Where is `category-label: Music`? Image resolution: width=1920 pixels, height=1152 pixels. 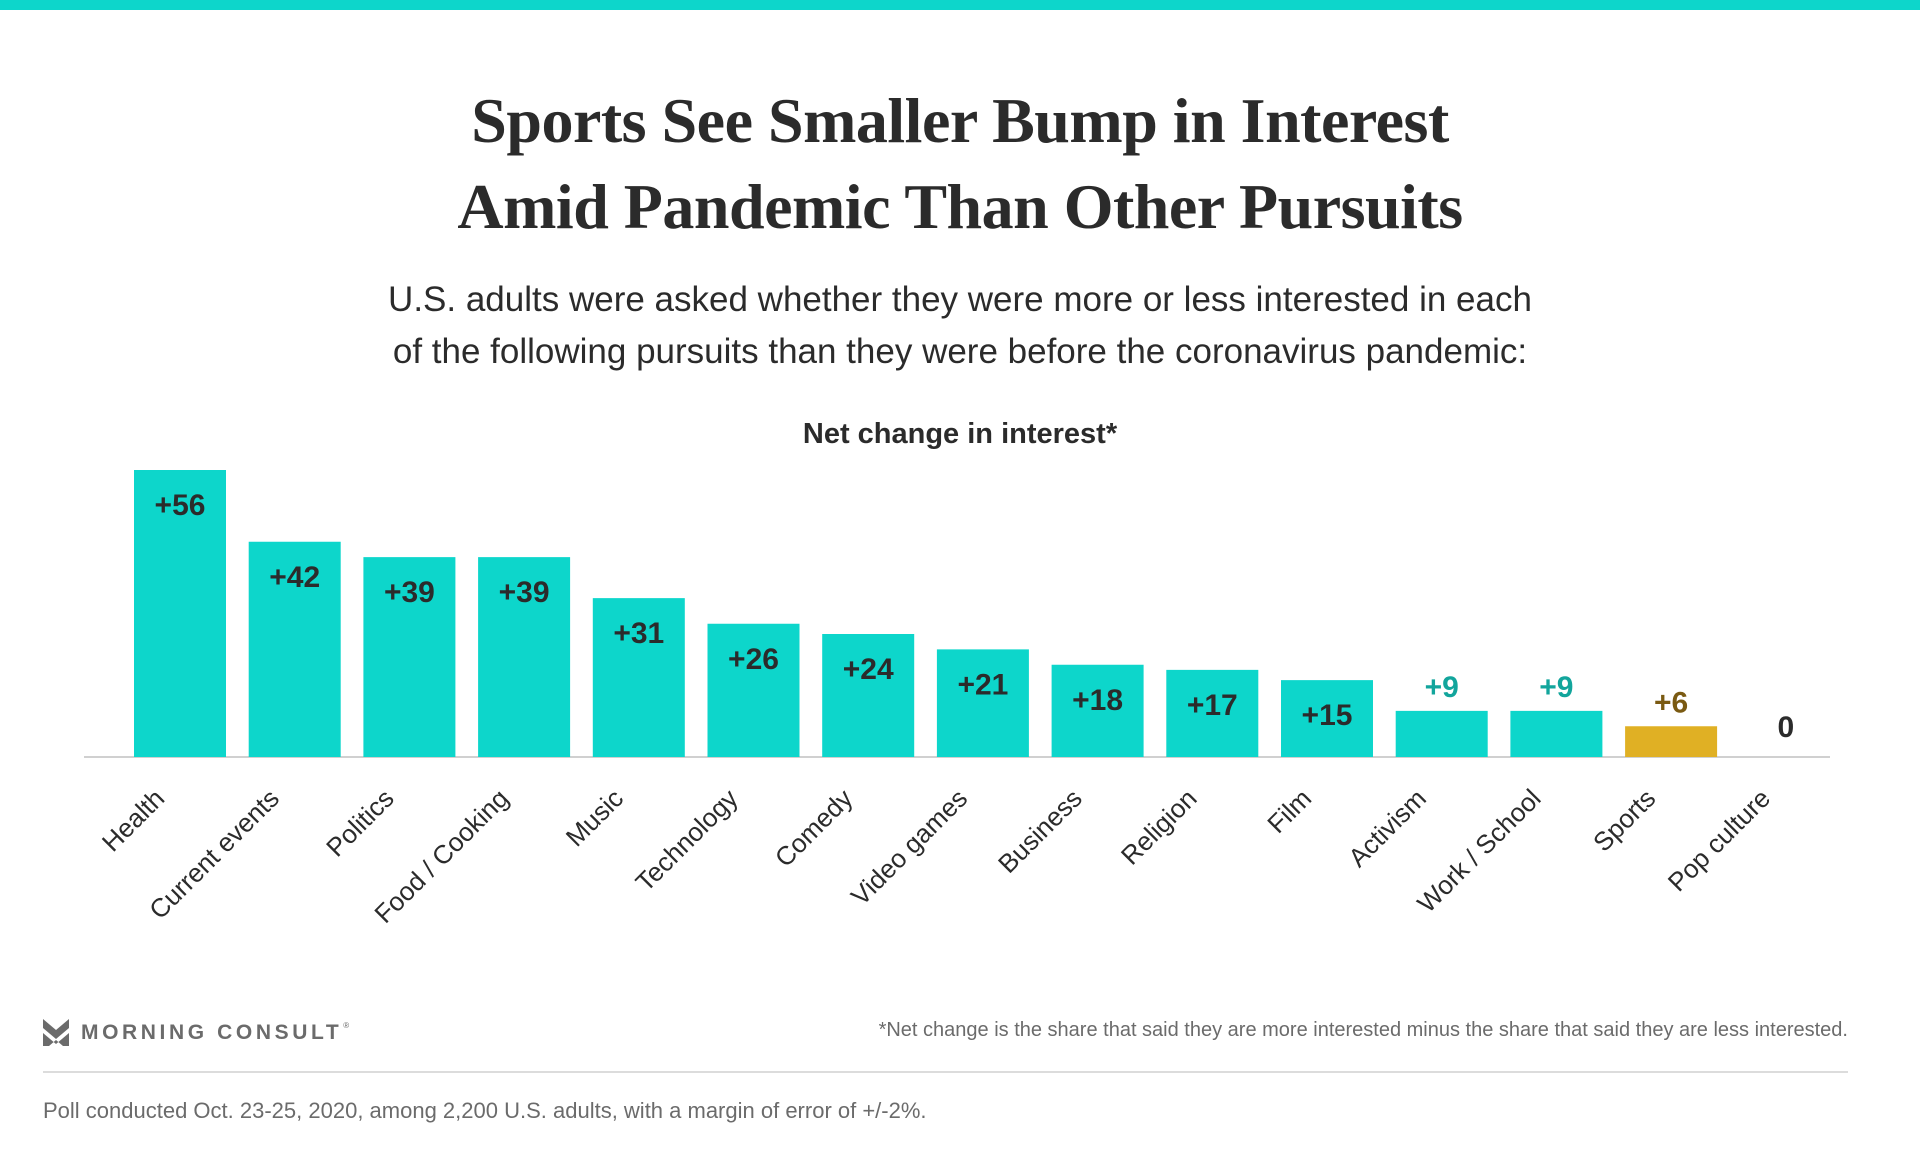 category-label: Music is located at coordinates (594, 817).